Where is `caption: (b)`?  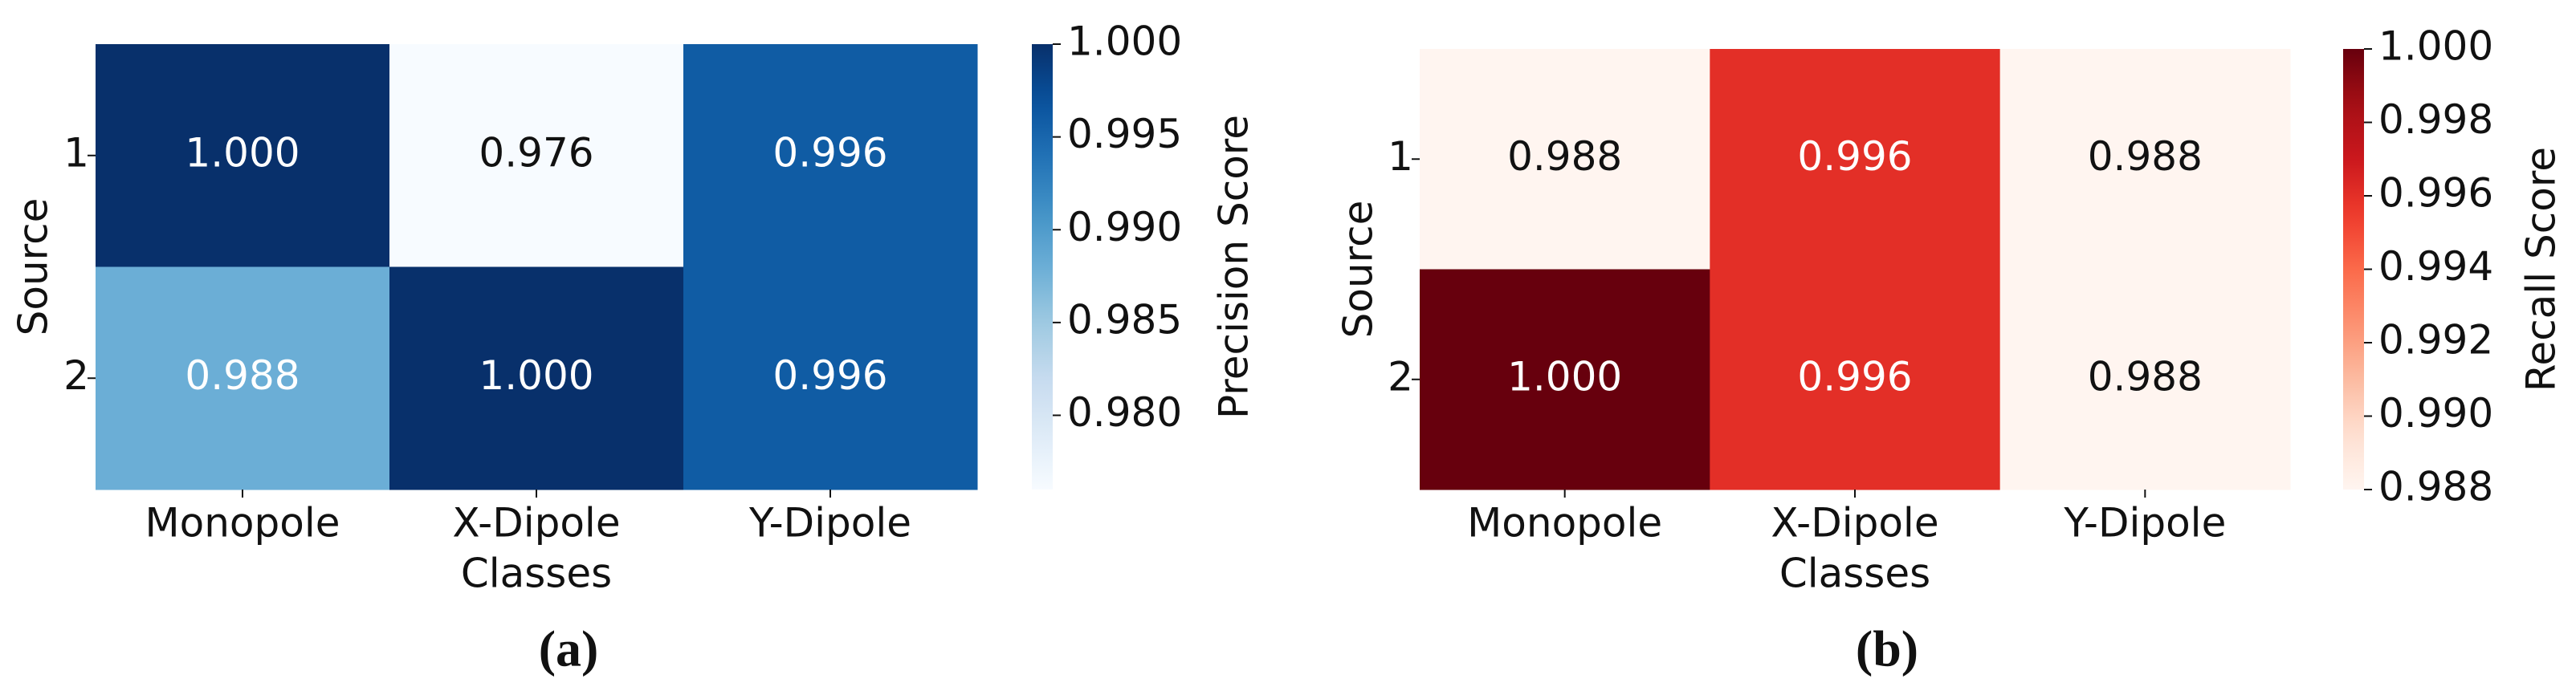
caption: (b) is located at coordinates (1887, 648).